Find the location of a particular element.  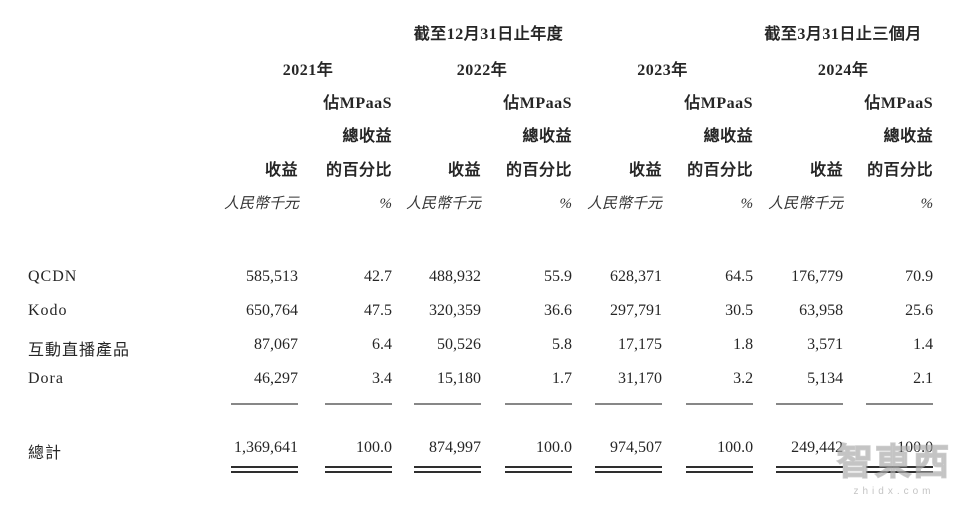

percent-value: 2.1 is located at coordinates (923, 378).